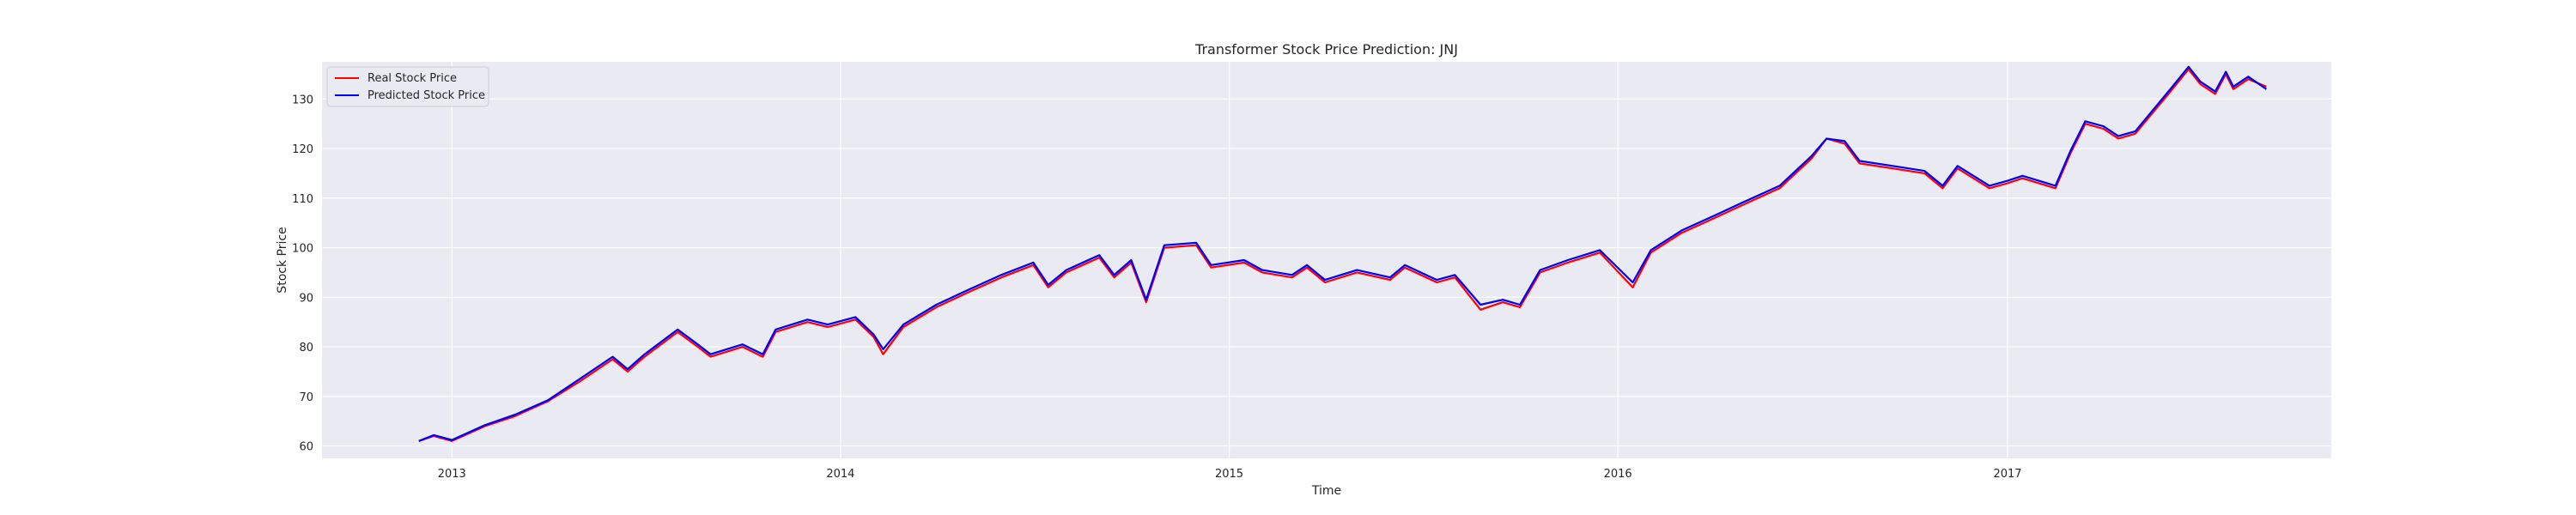 The width and height of the screenshot is (2576, 515). Describe the element at coordinates (1618, 474) in the screenshot. I see `x-tick-label: 2016` at that location.